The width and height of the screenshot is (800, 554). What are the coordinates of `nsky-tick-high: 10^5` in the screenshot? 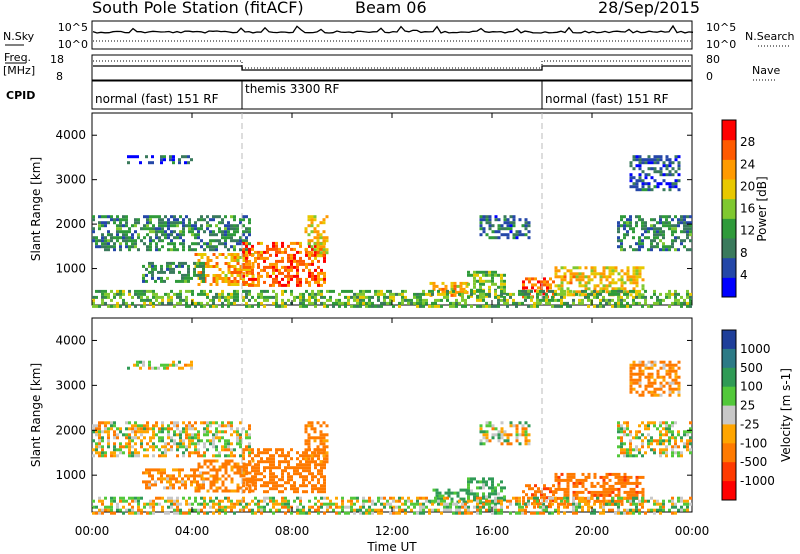 It's located at (73, 27).